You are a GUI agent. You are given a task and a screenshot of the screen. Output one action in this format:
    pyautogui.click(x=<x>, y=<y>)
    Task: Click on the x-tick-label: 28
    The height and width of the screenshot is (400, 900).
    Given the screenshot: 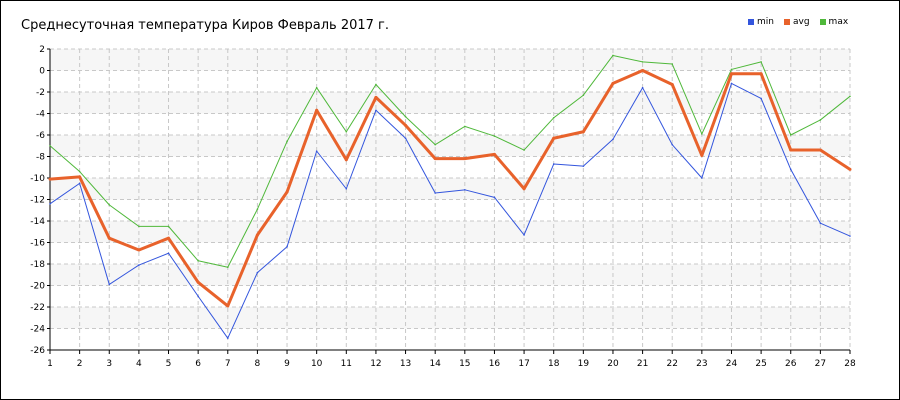 What is the action you would take?
    pyautogui.click(x=850, y=364)
    